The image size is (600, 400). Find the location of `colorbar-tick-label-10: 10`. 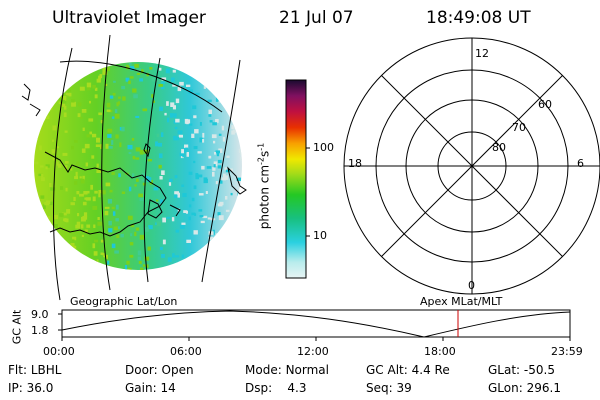

colorbar-tick-label-10: 10 is located at coordinates (320, 235).